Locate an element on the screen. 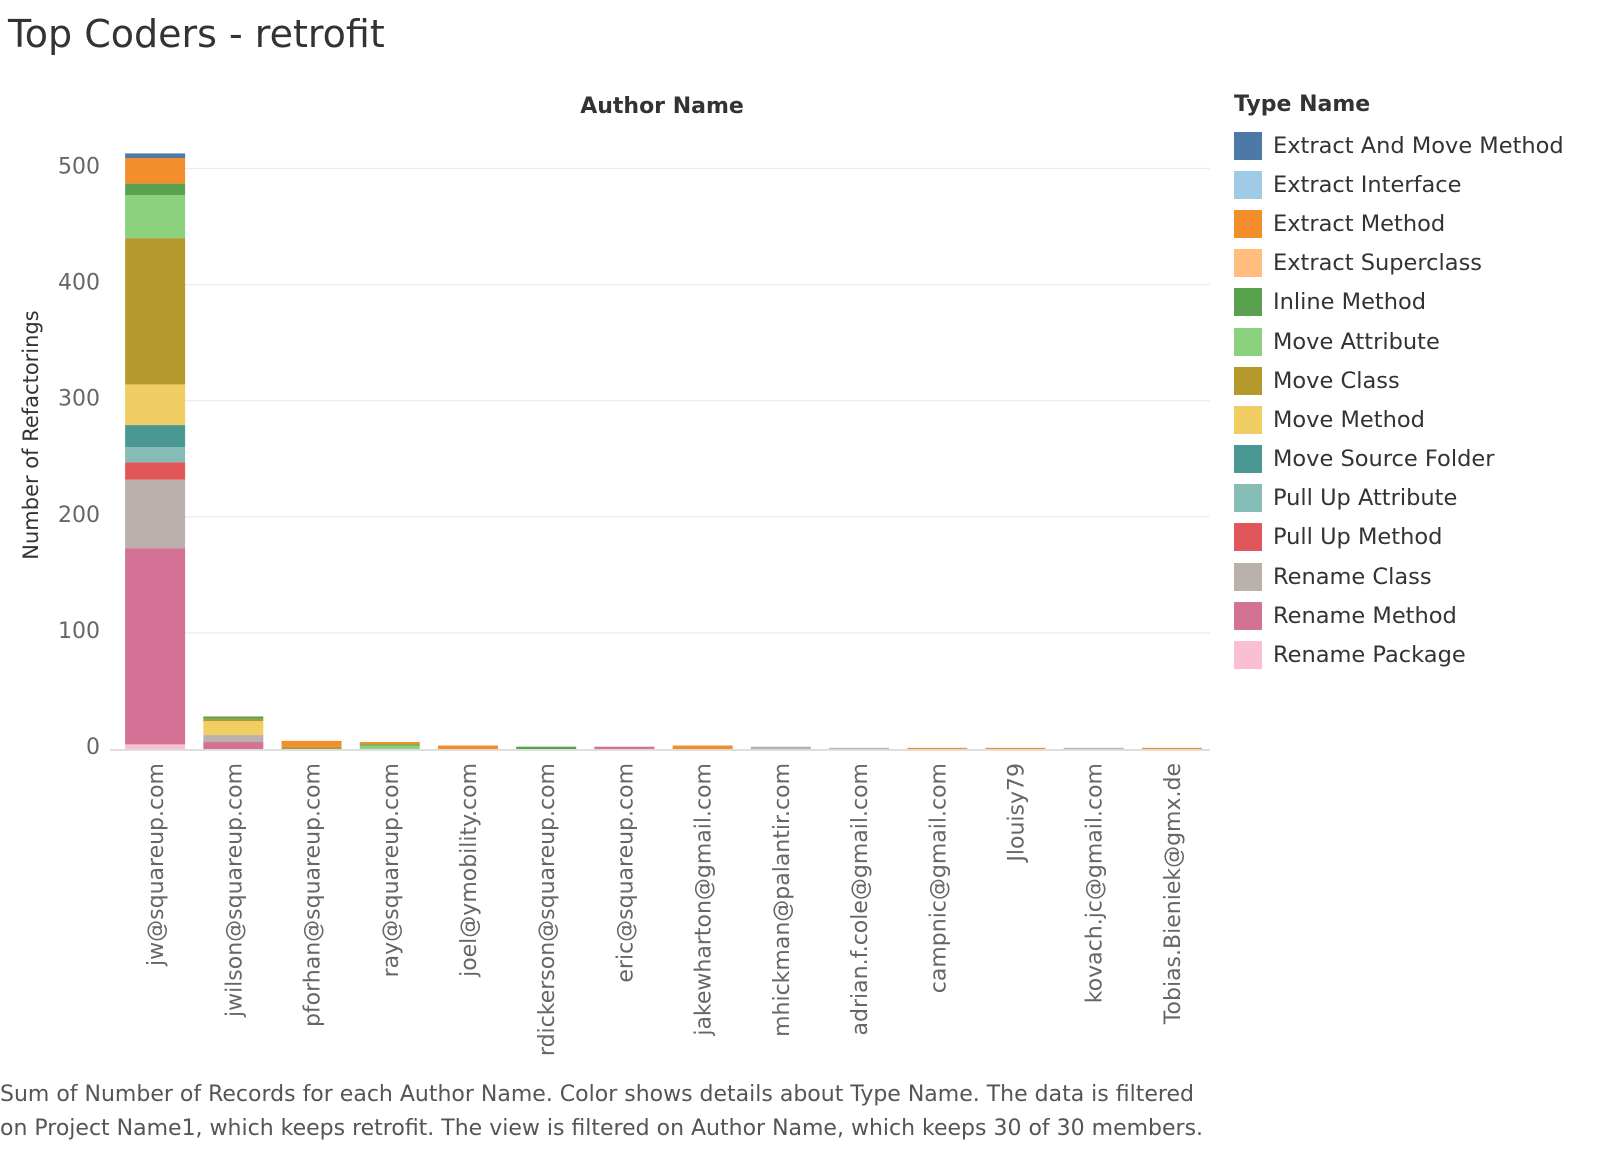 This screenshot has width=1604, height=1172. legend-label: Extract Method is located at coordinates (1359, 223).